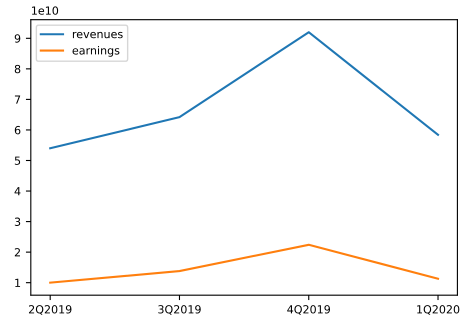  What do you see at coordinates (17, 160) in the screenshot?
I see `y-tick-label: 5` at bounding box center [17, 160].